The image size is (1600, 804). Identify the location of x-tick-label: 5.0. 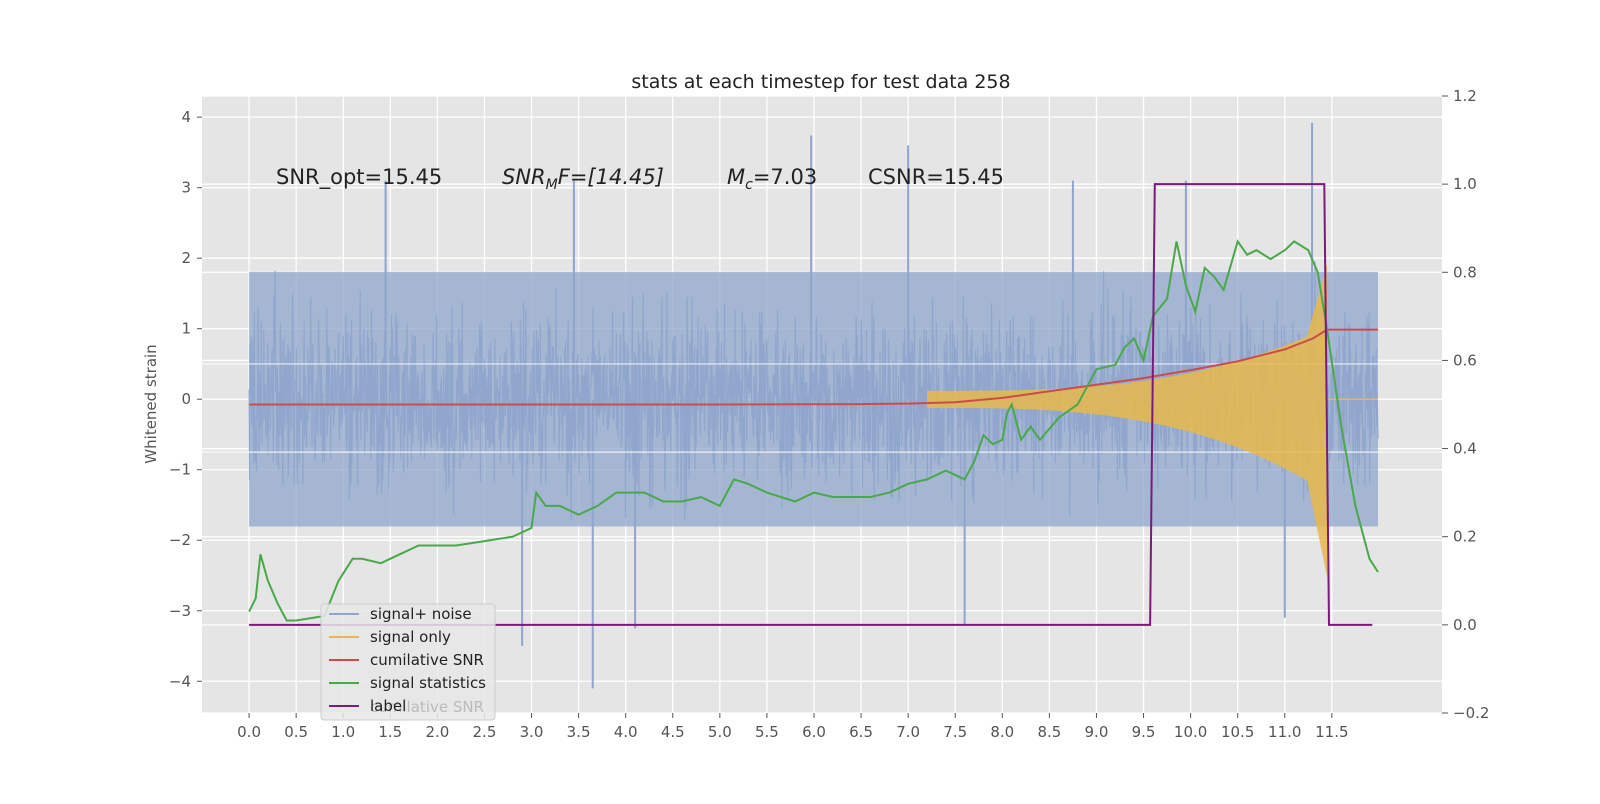
(720, 732).